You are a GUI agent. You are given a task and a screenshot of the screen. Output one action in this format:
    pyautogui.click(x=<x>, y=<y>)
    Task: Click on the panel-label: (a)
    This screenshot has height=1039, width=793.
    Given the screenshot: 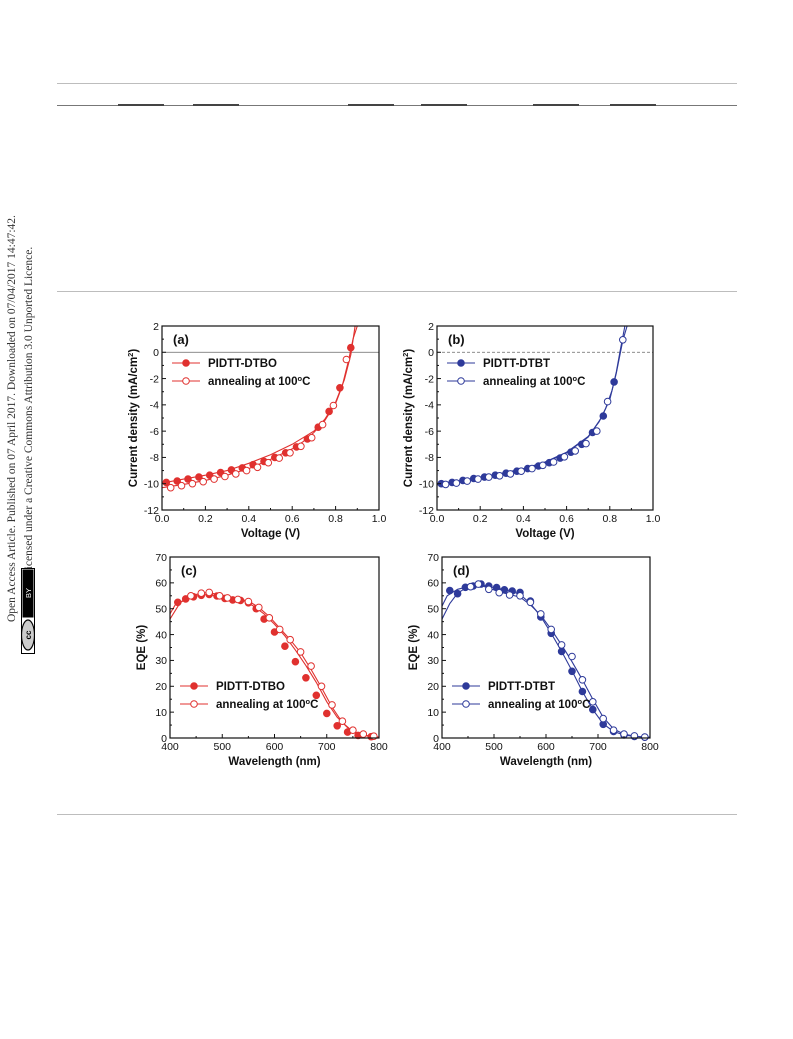 What is the action you would take?
    pyautogui.click(x=181, y=339)
    